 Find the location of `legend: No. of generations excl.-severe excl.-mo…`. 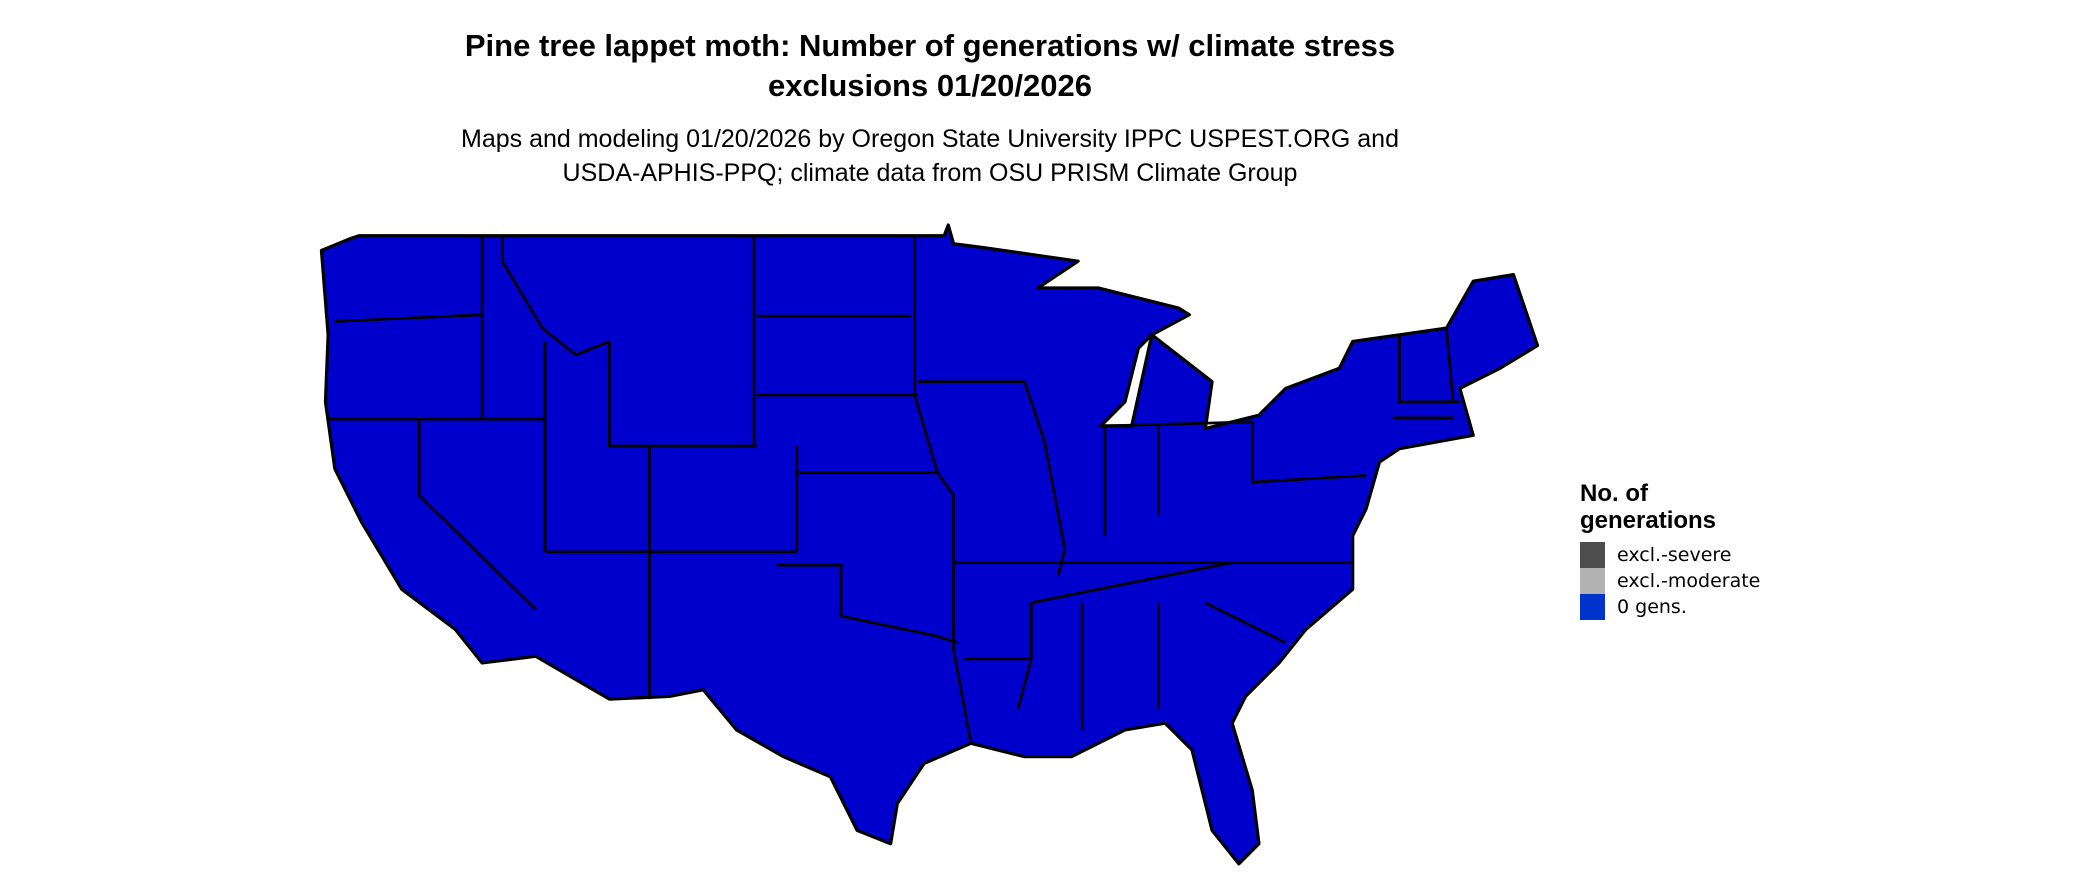

legend: No. of generations excl.-severe excl.-mo… is located at coordinates (1670, 550).